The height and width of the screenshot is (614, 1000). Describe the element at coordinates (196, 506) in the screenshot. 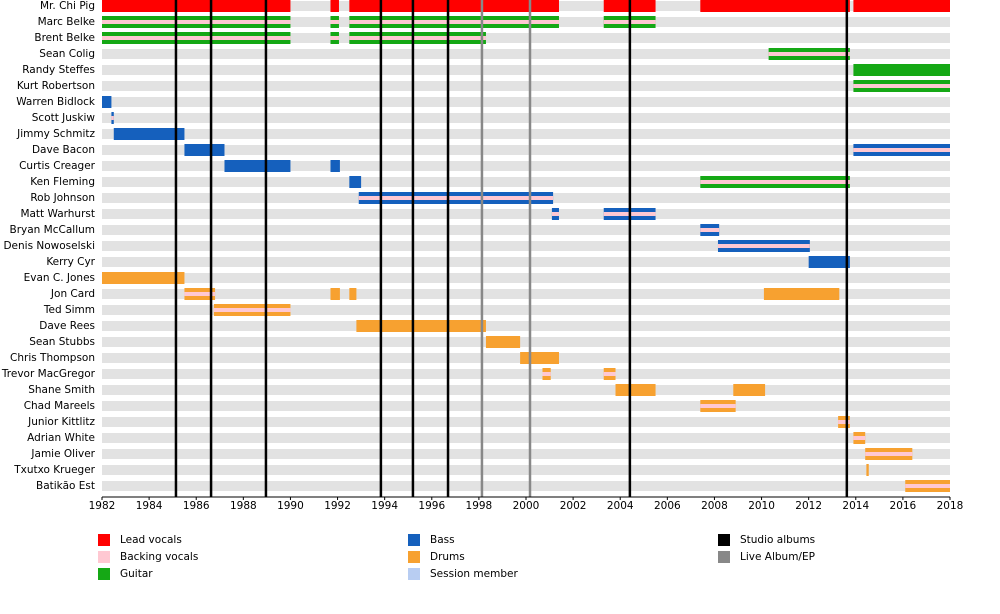

I see `x-tick-label: 1986` at that location.